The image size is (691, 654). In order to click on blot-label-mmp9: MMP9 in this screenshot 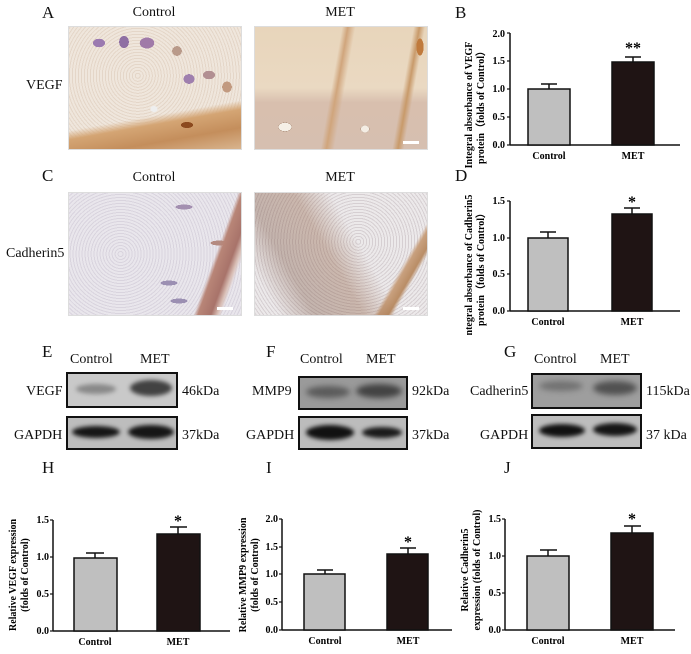, I will do `click(272, 391)`.